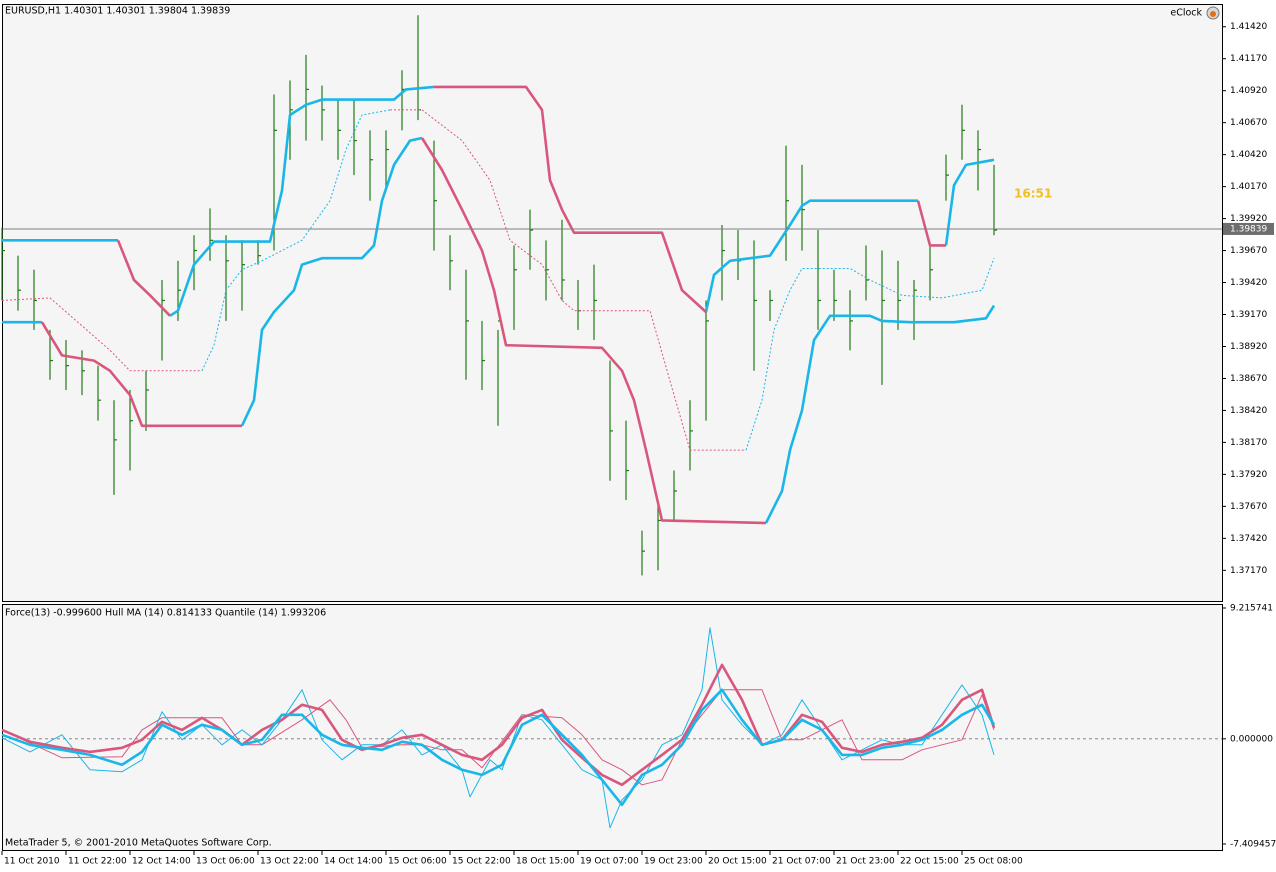 The height and width of the screenshot is (872, 1276). I want to click on clock-label: eClock, so click(1186, 13).